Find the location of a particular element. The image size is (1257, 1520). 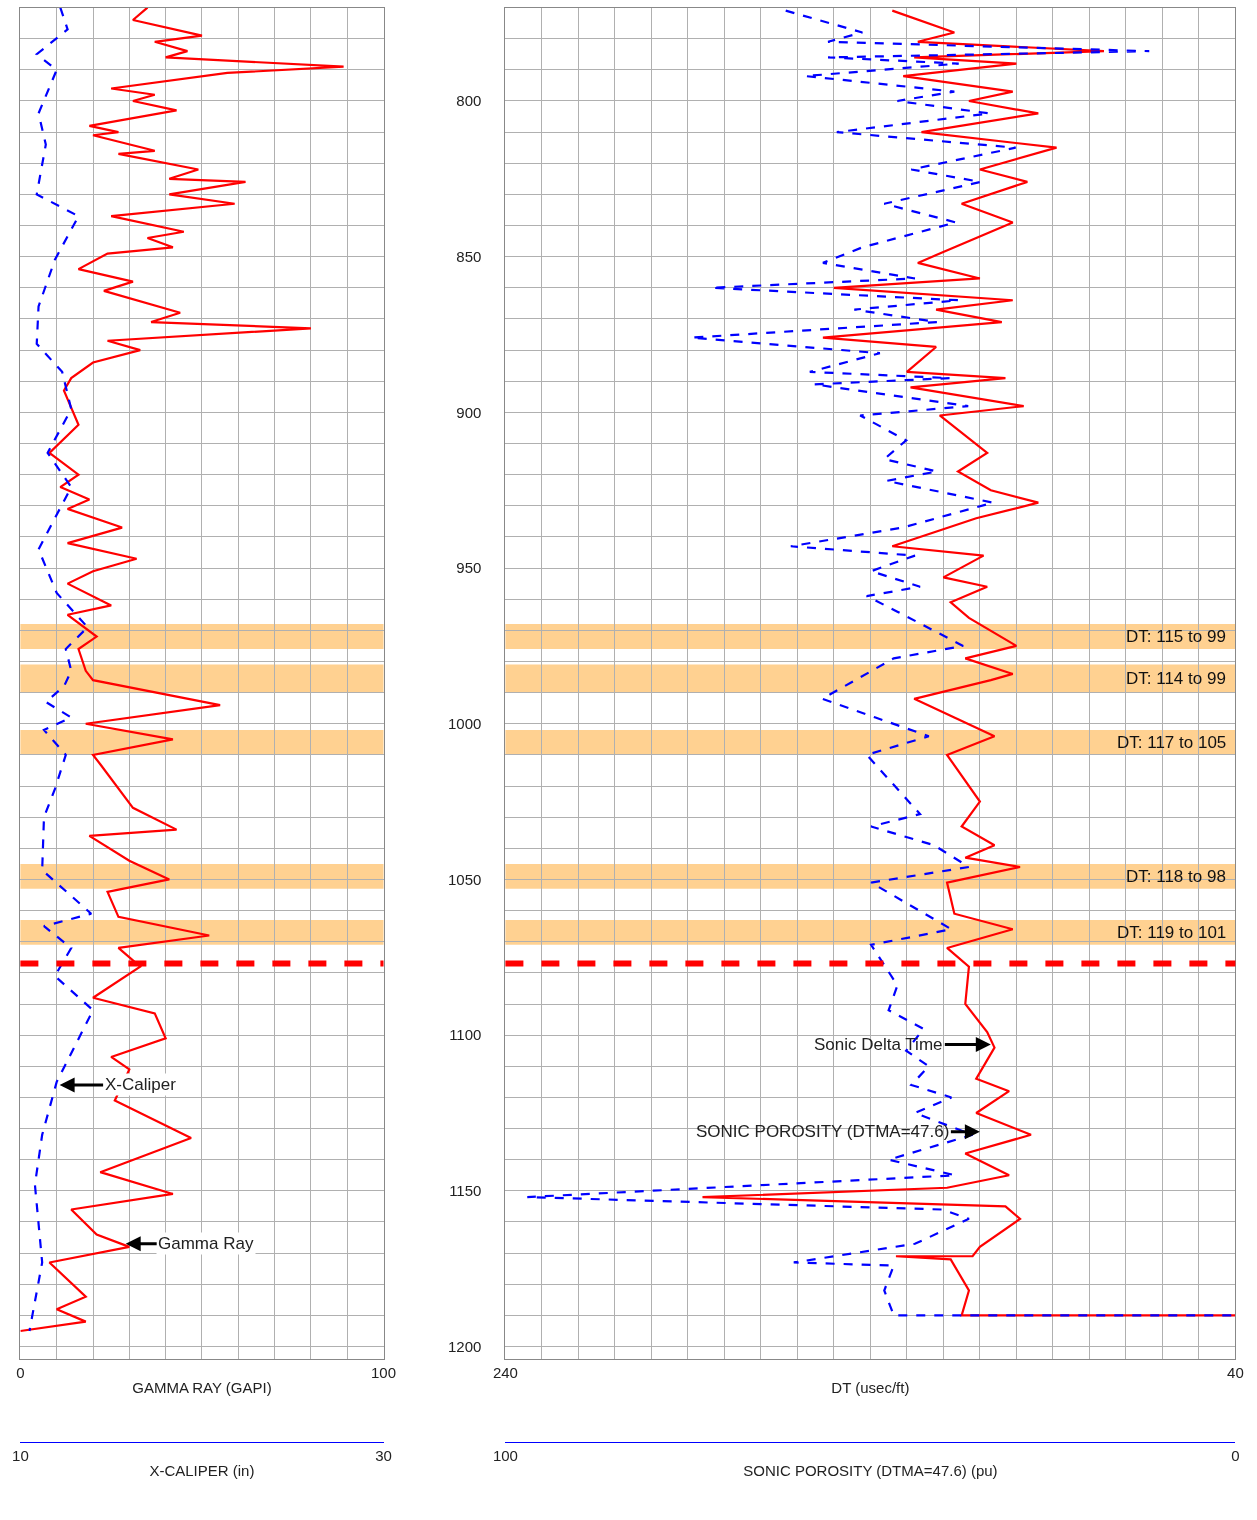

y-tick-label: 900 is located at coordinates (469, 412).